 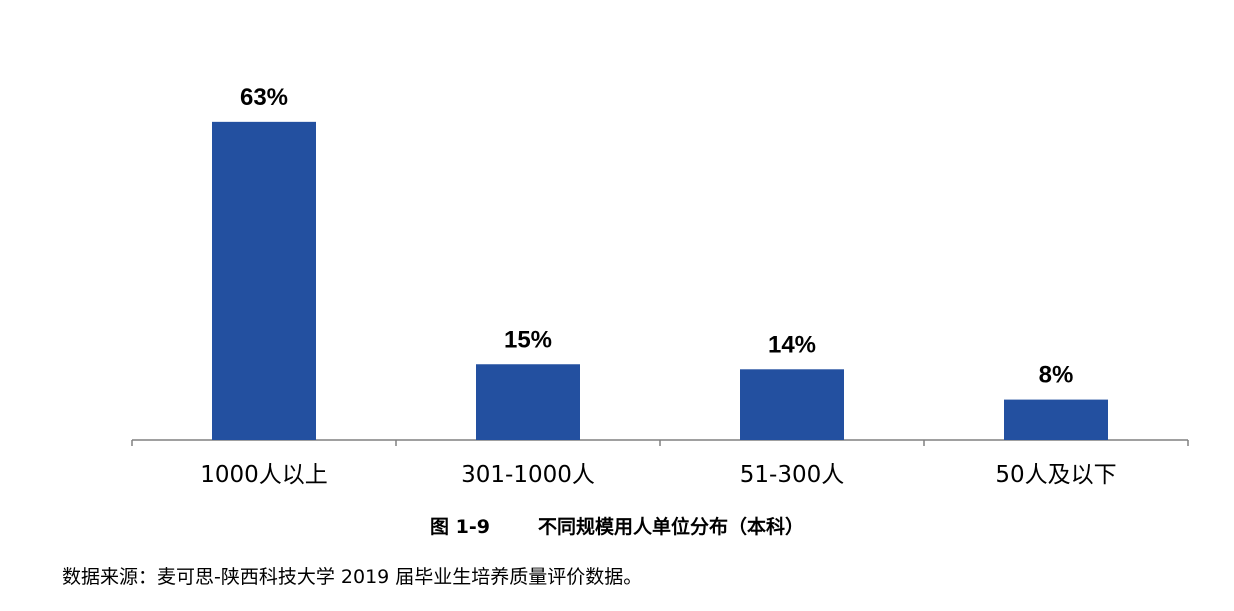 What do you see at coordinates (460, 527) in the screenshot?
I see `figure-number: 图 1-9` at bounding box center [460, 527].